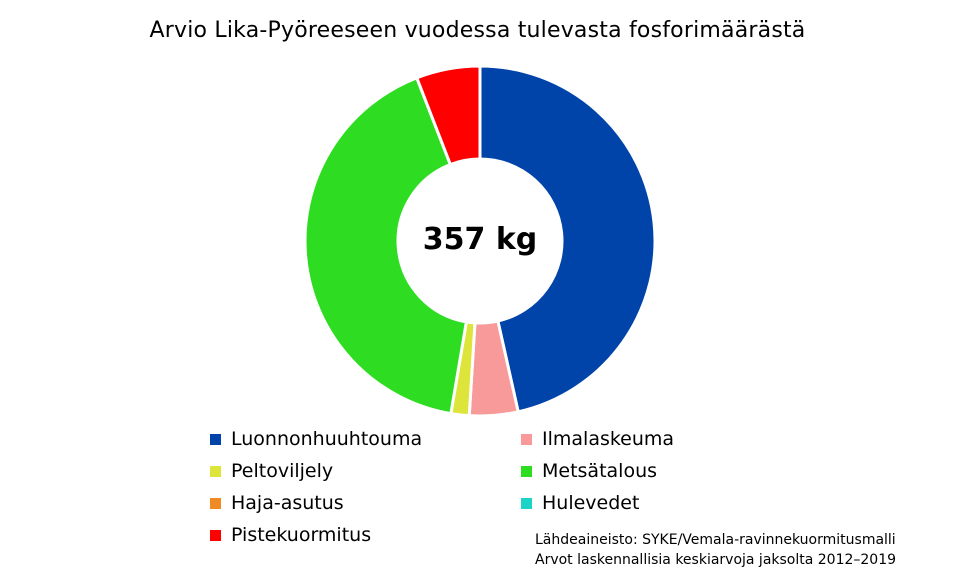 The image size is (955, 583). Describe the element at coordinates (600, 471) in the screenshot. I see `legend-label: Metsätalous` at that location.